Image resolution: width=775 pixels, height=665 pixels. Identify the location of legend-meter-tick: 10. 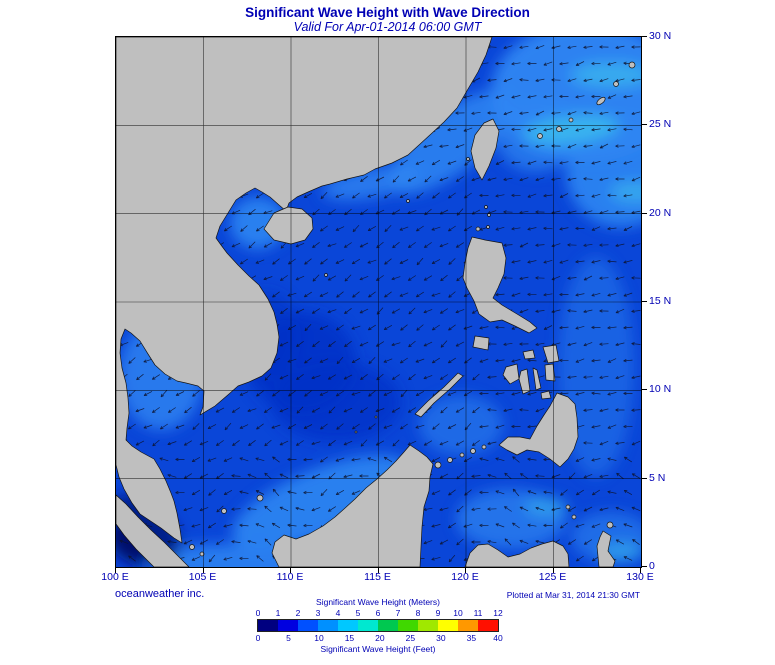
(458, 613).